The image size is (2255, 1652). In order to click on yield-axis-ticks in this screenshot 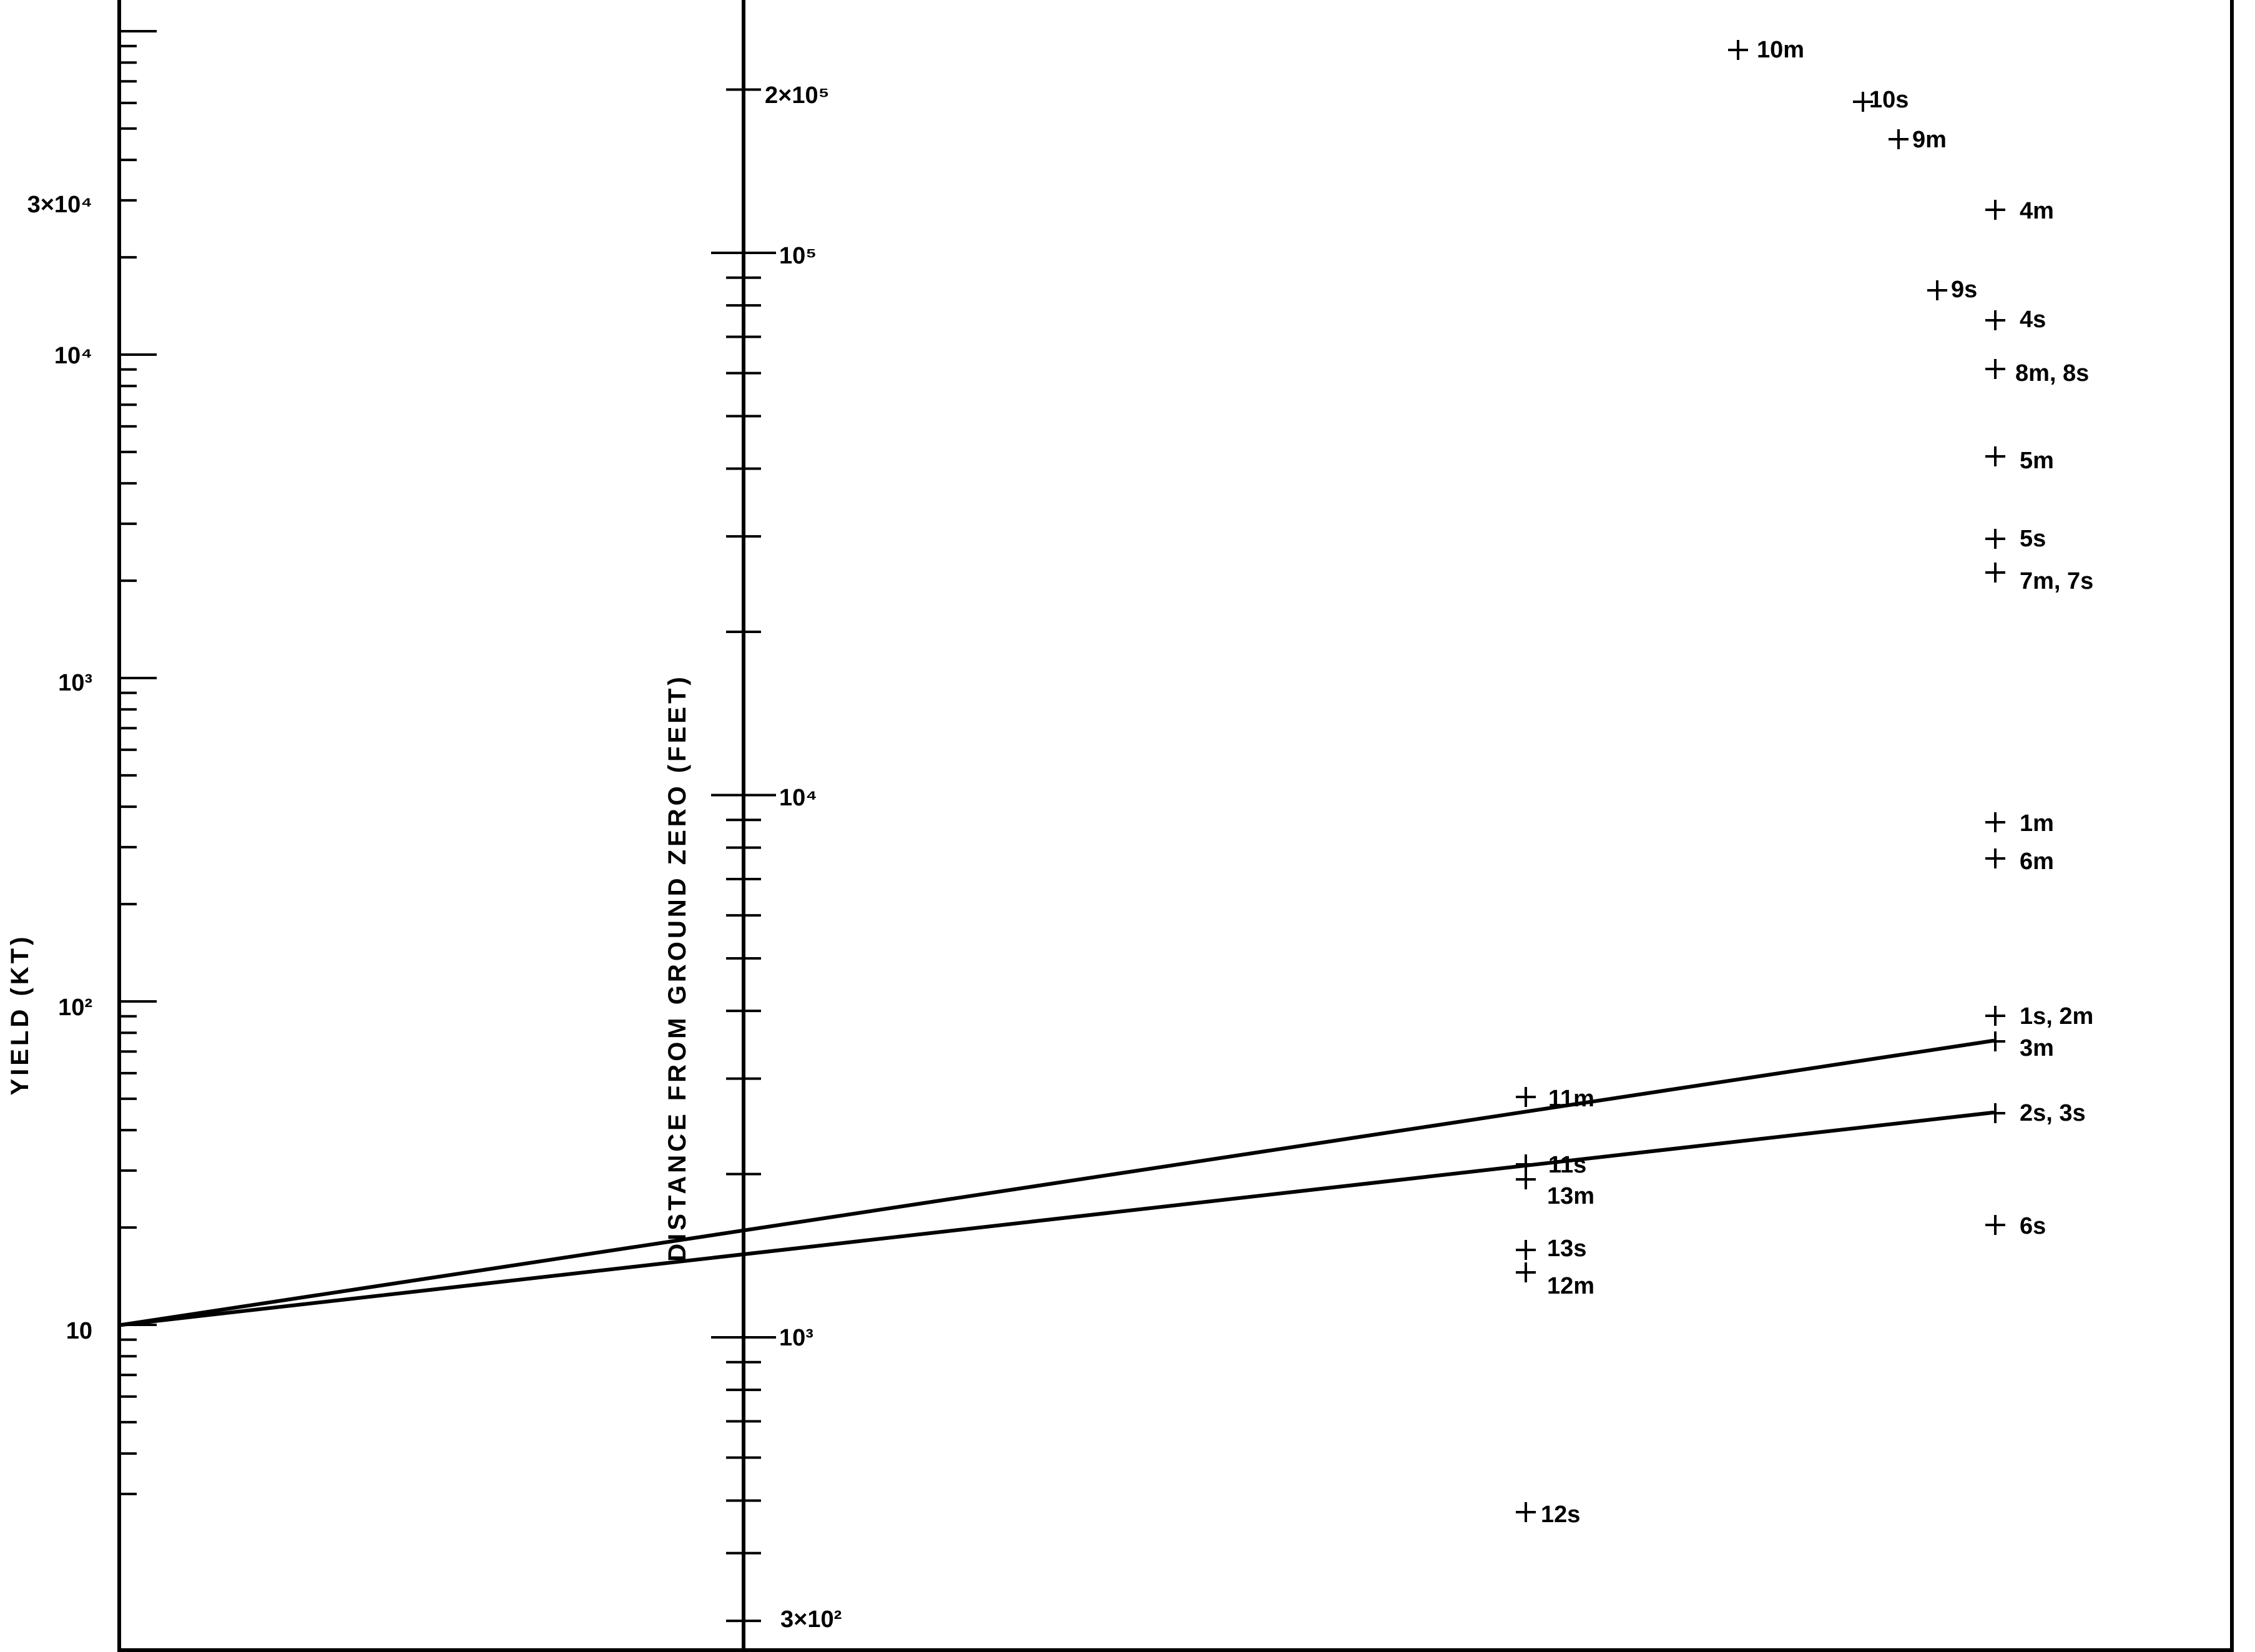, I will do `click(138, 762)`.